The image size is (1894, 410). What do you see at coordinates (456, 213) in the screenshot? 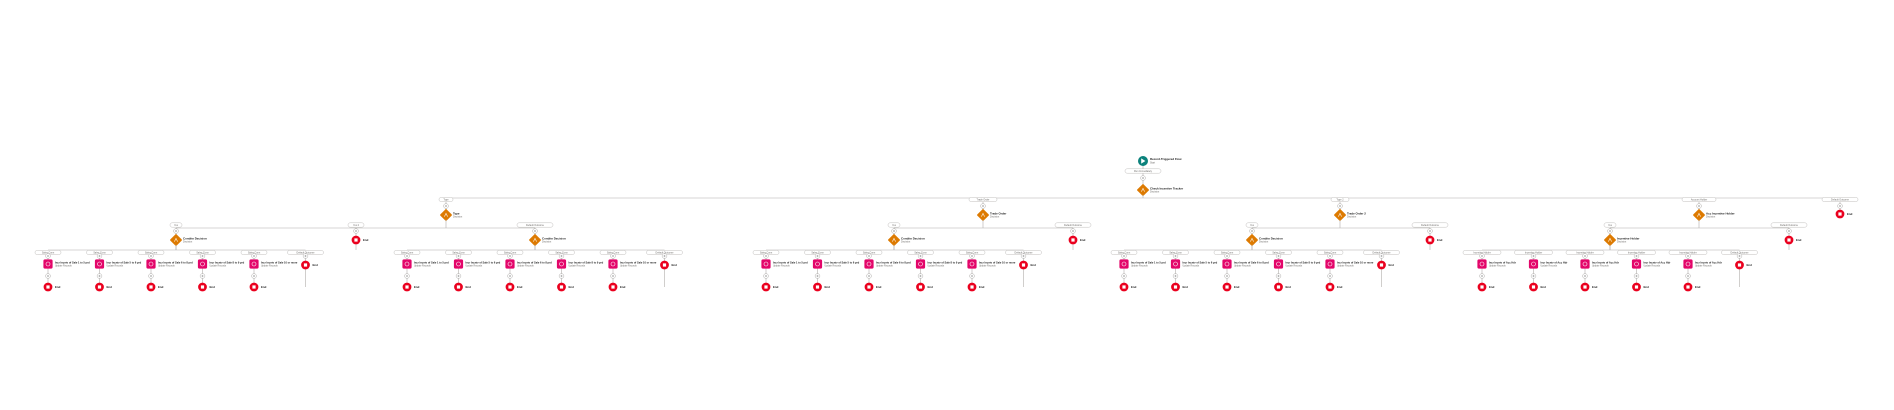
I see `decision-title: Type` at bounding box center [456, 213].